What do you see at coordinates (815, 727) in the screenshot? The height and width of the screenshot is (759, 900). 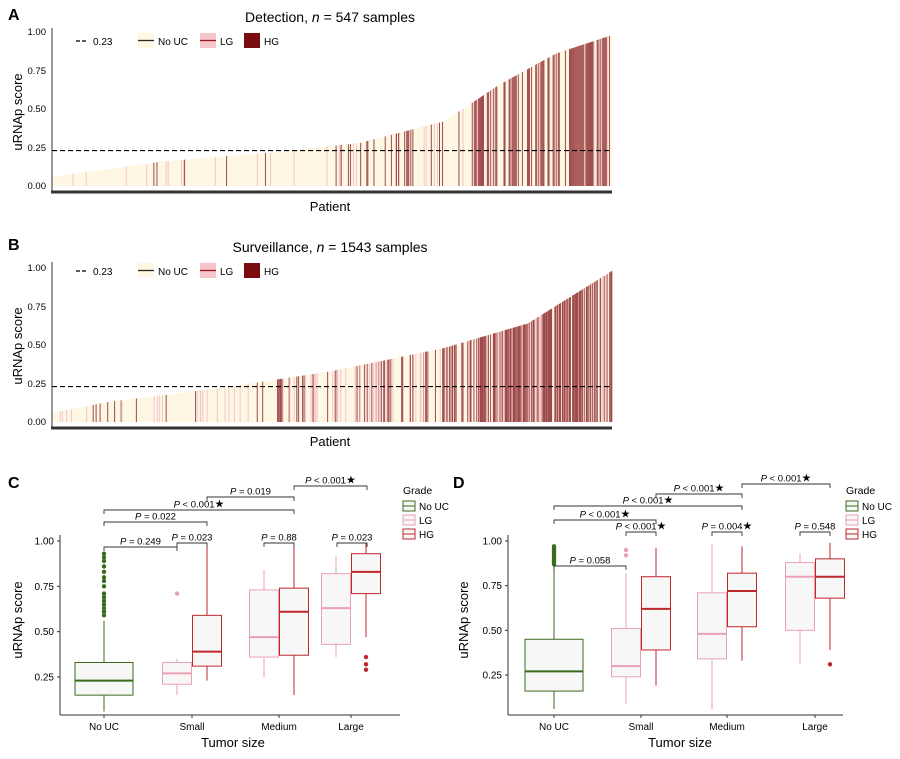 I see `x-tick-label: Large` at bounding box center [815, 727].